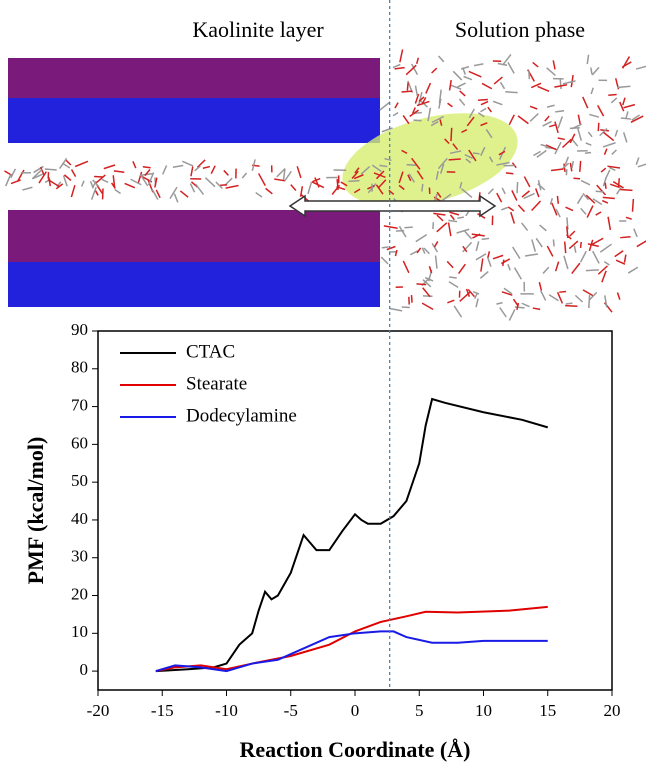 The image size is (646, 772). What do you see at coordinates (483, 710) in the screenshot?
I see `x-tick-label: 10` at bounding box center [483, 710].